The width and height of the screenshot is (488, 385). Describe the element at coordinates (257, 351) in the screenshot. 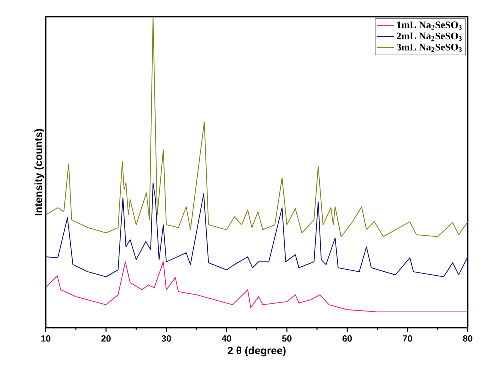

I see `x-axis-title: 2 θ (degree)` at that location.